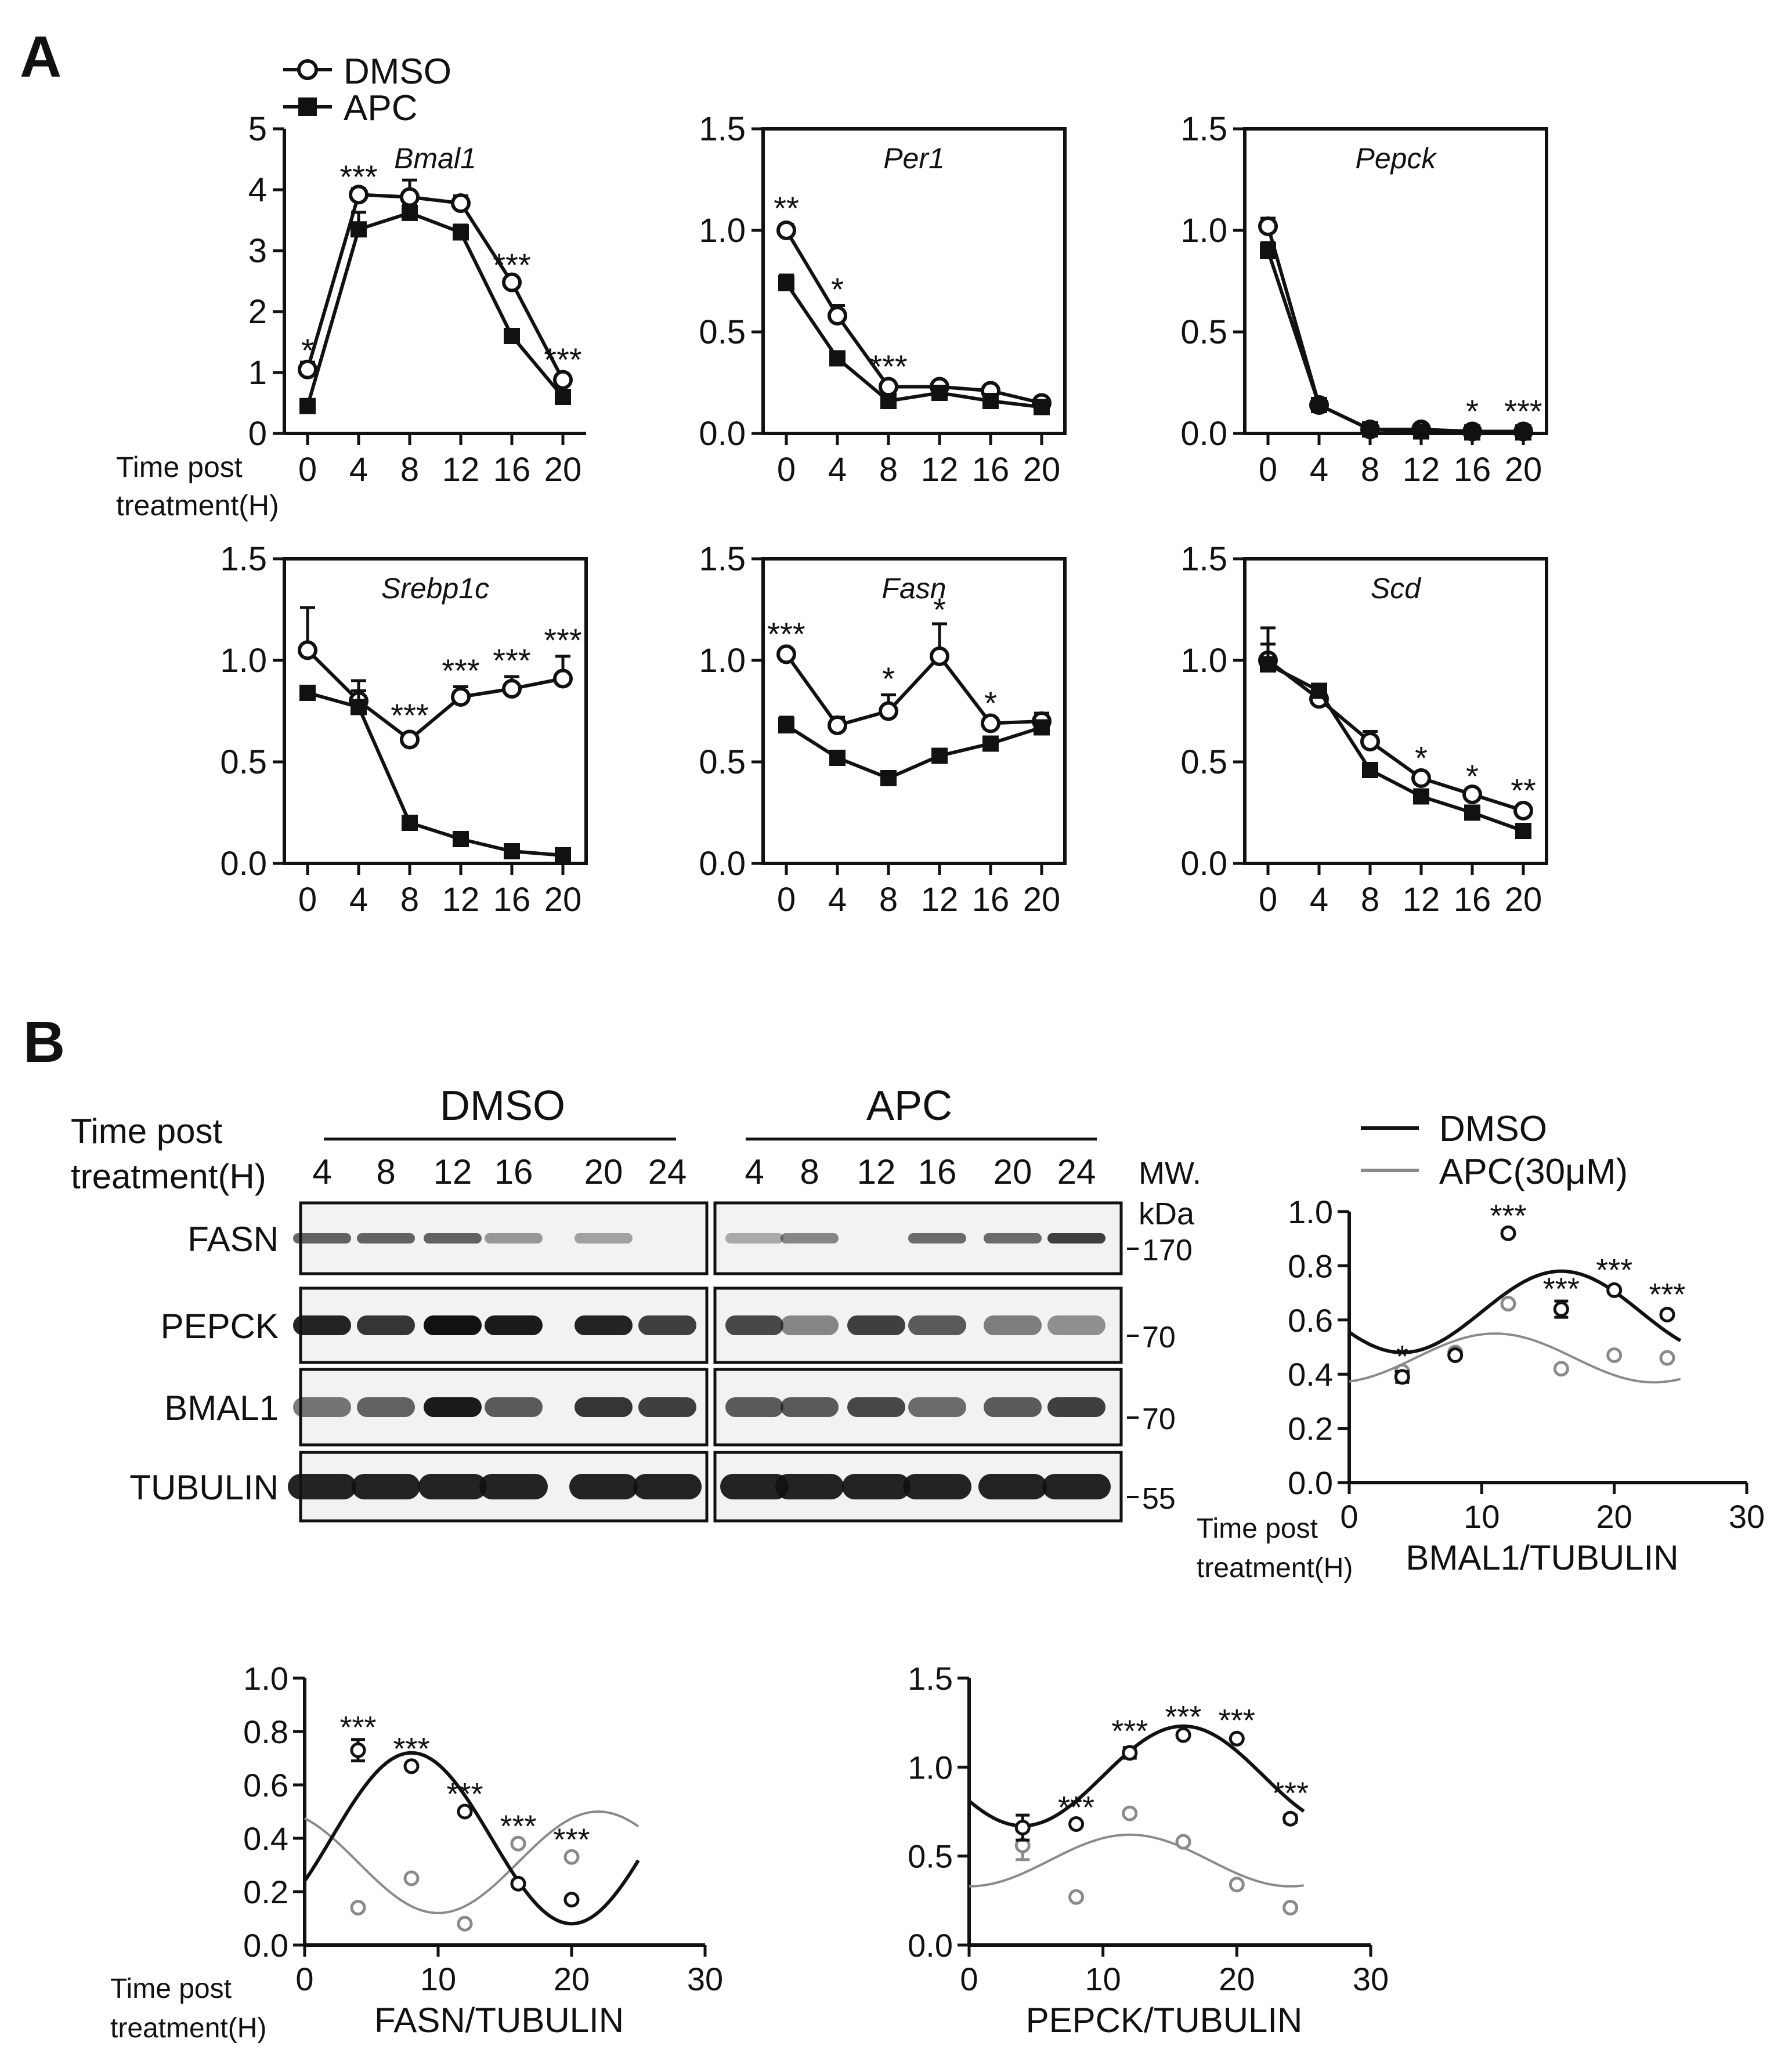 The width and height of the screenshot is (1792, 2064). What do you see at coordinates (257, 190) in the screenshot?
I see `y-tick-label: 4` at bounding box center [257, 190].